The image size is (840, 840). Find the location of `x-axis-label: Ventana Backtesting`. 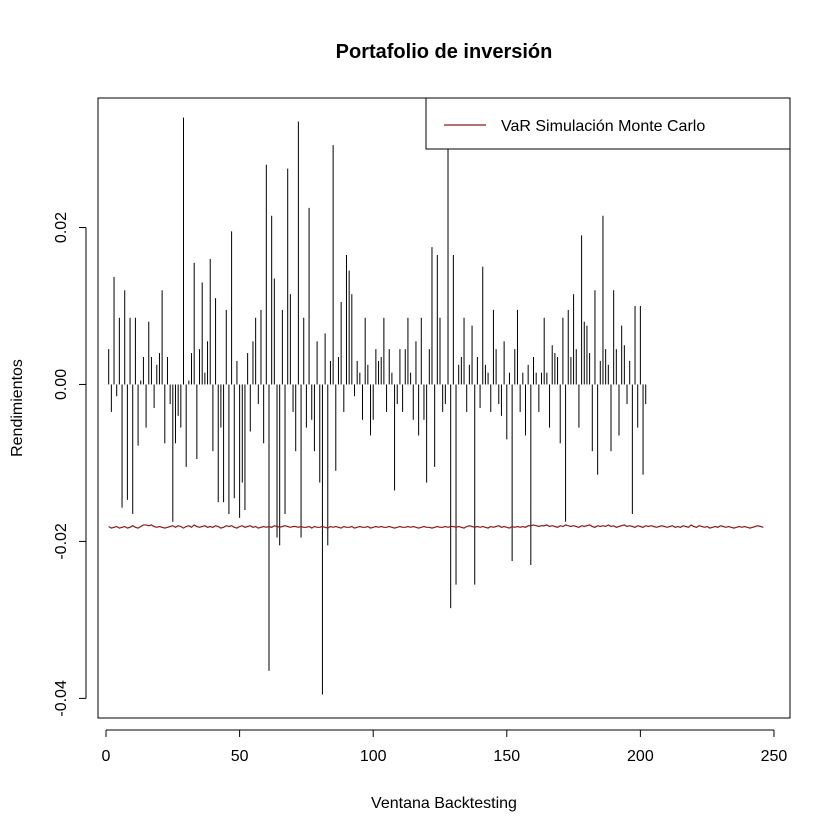

x-axis-label: Ventana Backtesting is located at coordinates (444, 803).